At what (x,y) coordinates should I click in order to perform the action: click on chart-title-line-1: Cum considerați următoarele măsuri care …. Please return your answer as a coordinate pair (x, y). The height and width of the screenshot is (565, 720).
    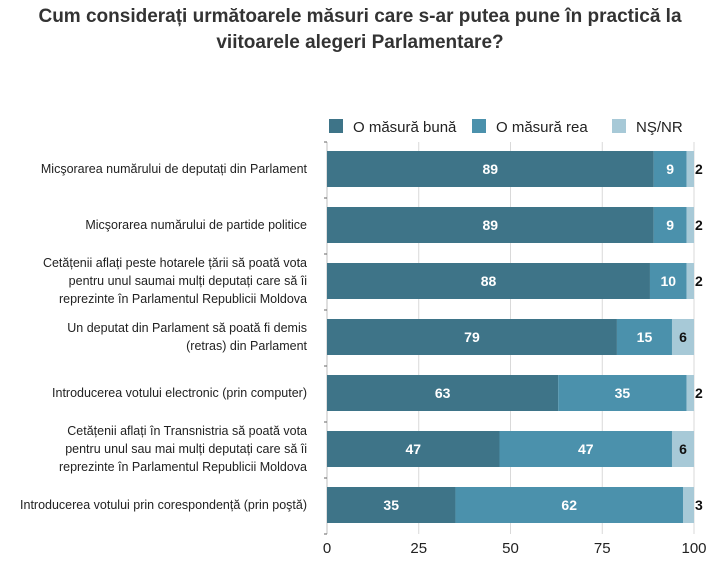
    Looking at the image, I should click on (360, 16).